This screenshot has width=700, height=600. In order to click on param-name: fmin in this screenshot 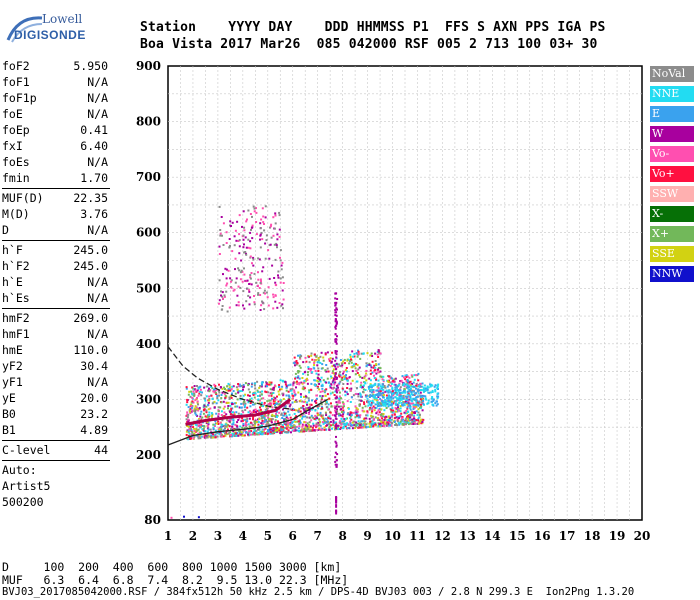, I will do `click(16, 178)`.